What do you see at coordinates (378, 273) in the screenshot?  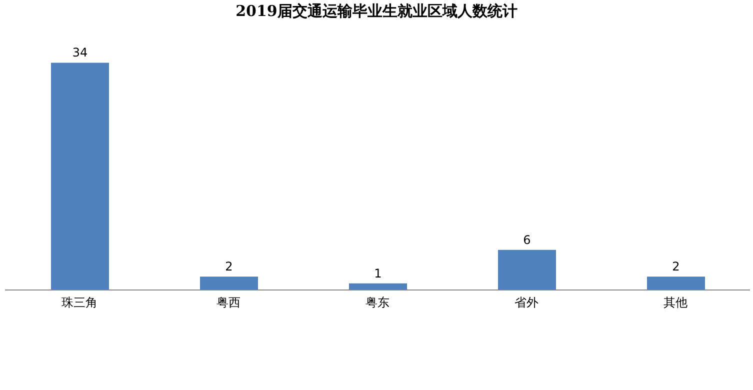 I see `data-label: 1` at bounding box center [378, 273].